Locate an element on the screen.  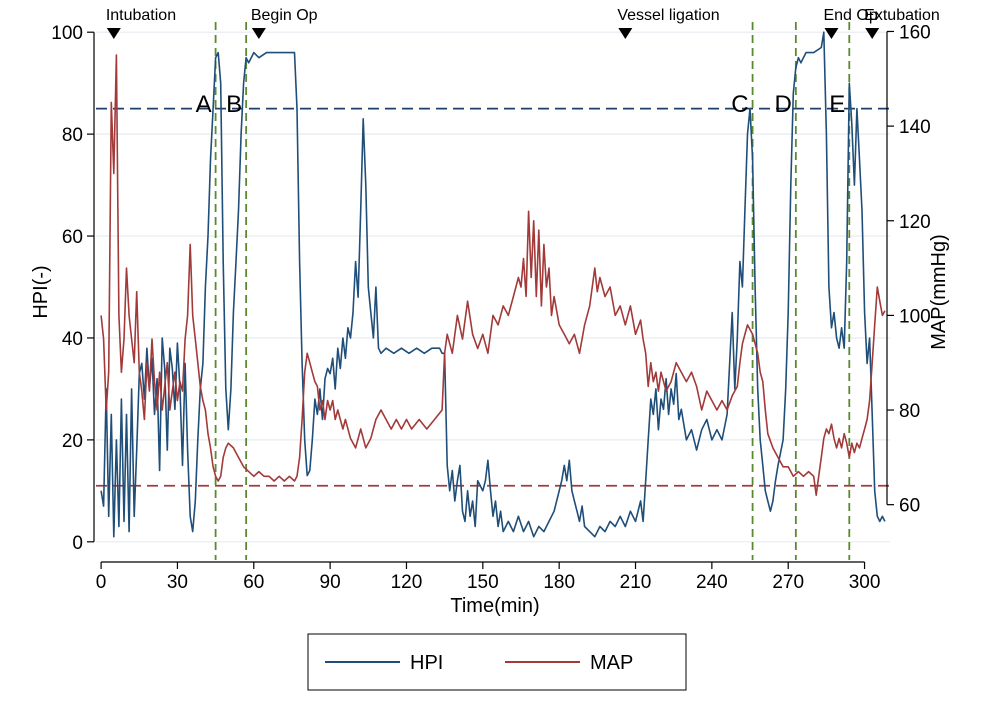
y-left-tick-label-100: 100 is located at coordinates (67, 33).